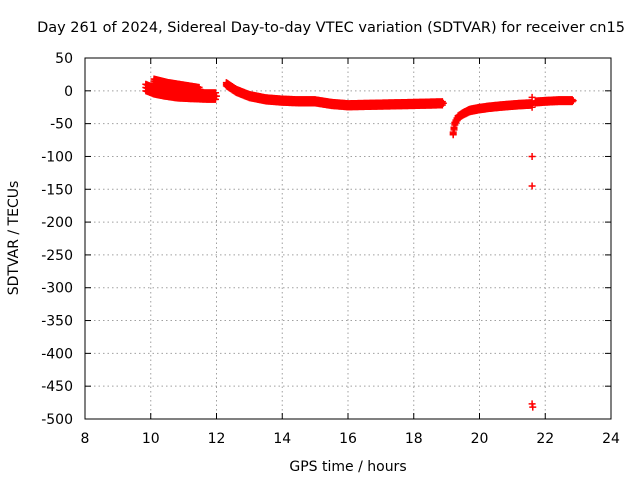  Describe the element at coordinates (57, 387) in the screenshot. I see `y-tick-label: -450` at that location.